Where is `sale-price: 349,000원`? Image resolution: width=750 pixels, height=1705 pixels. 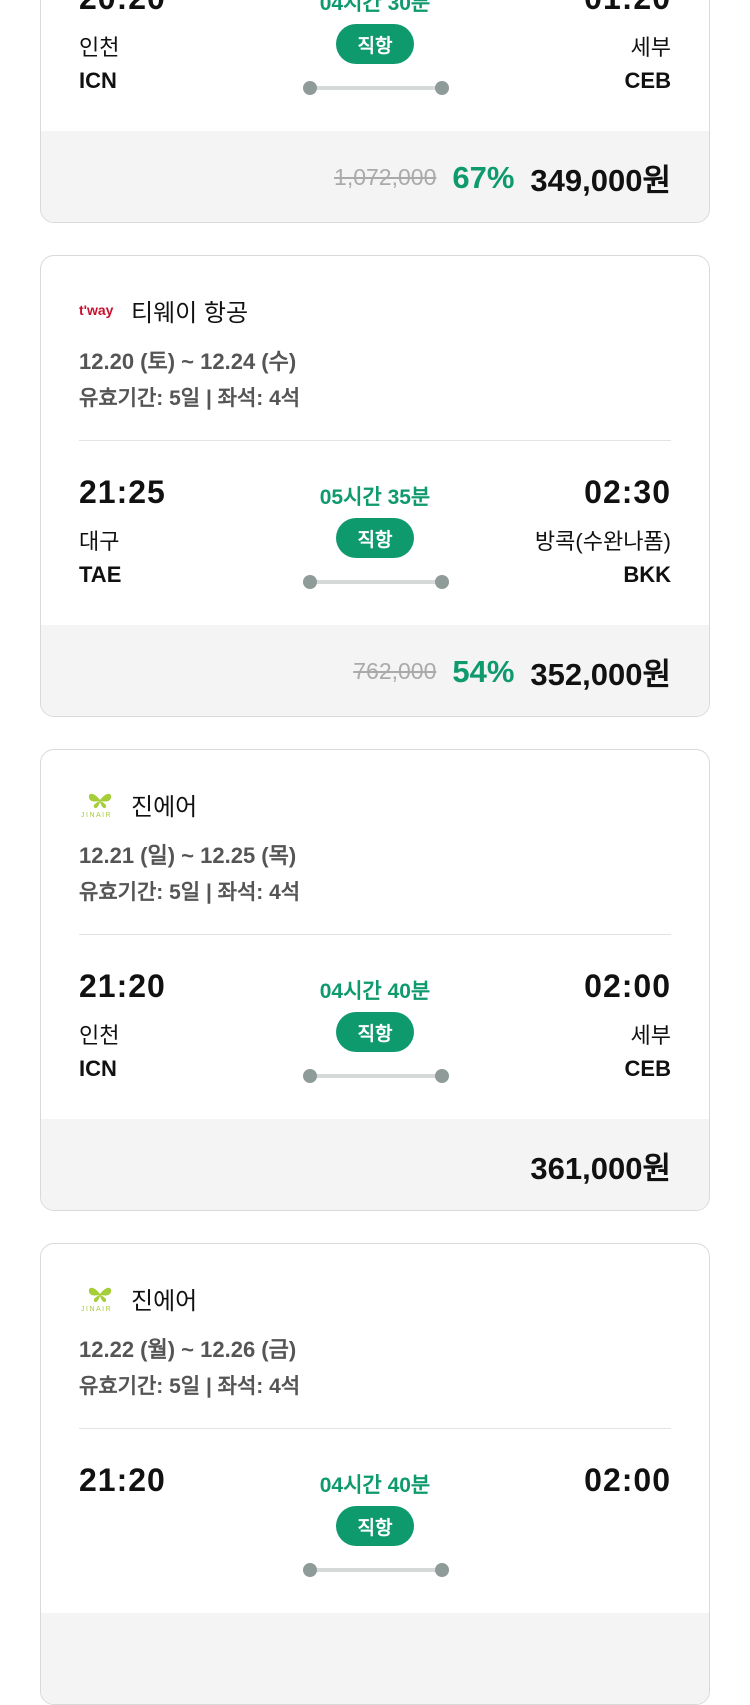
sale-price: 349,000원 is located at coordinates (600, 180).